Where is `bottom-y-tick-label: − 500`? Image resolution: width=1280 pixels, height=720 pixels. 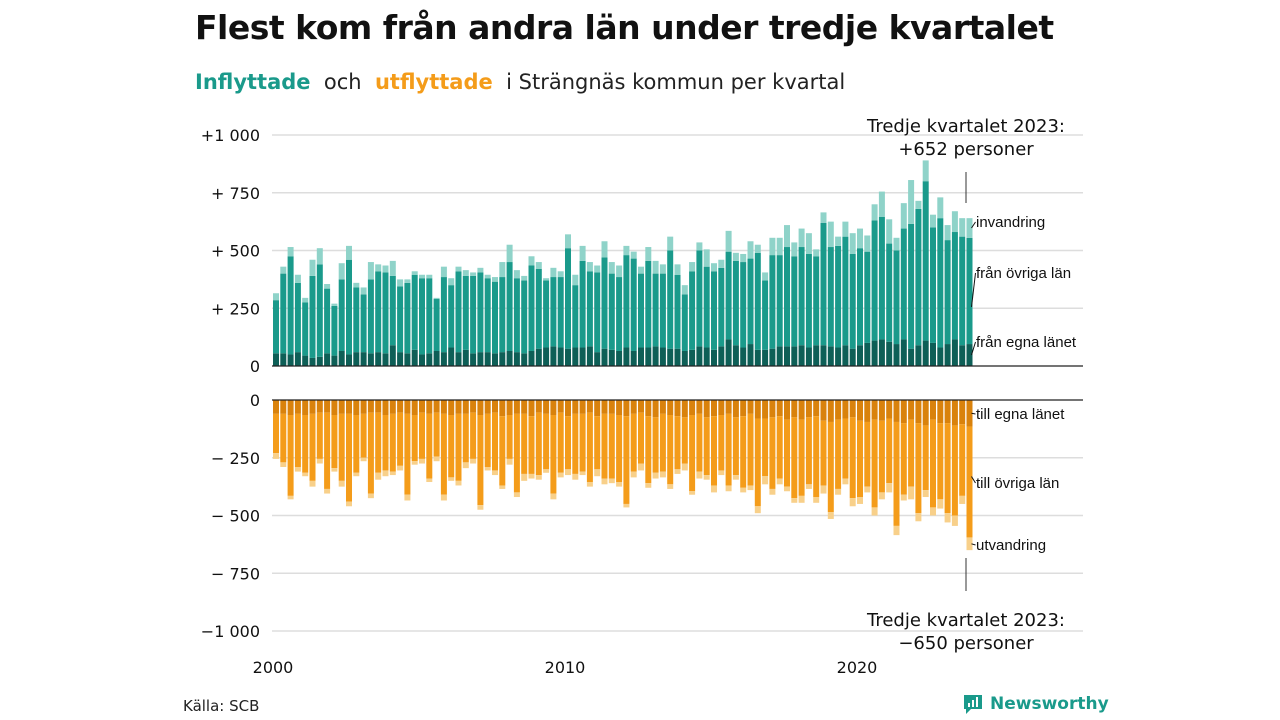
bottom-y-tick-label: − 500 is located at coordinates (235, 516).